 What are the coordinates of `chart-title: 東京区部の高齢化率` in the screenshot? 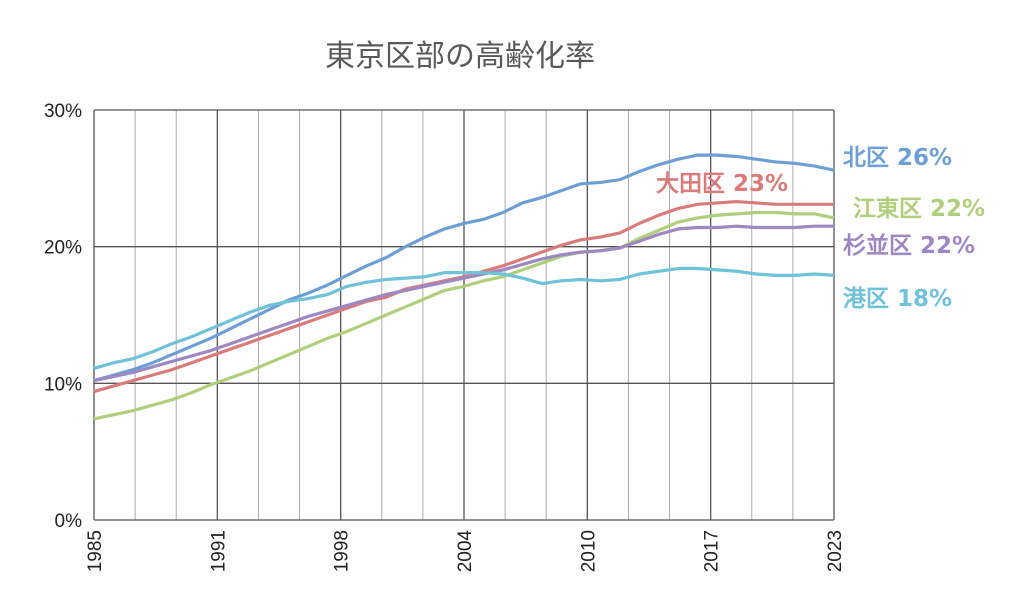 It's located at (460, 56).